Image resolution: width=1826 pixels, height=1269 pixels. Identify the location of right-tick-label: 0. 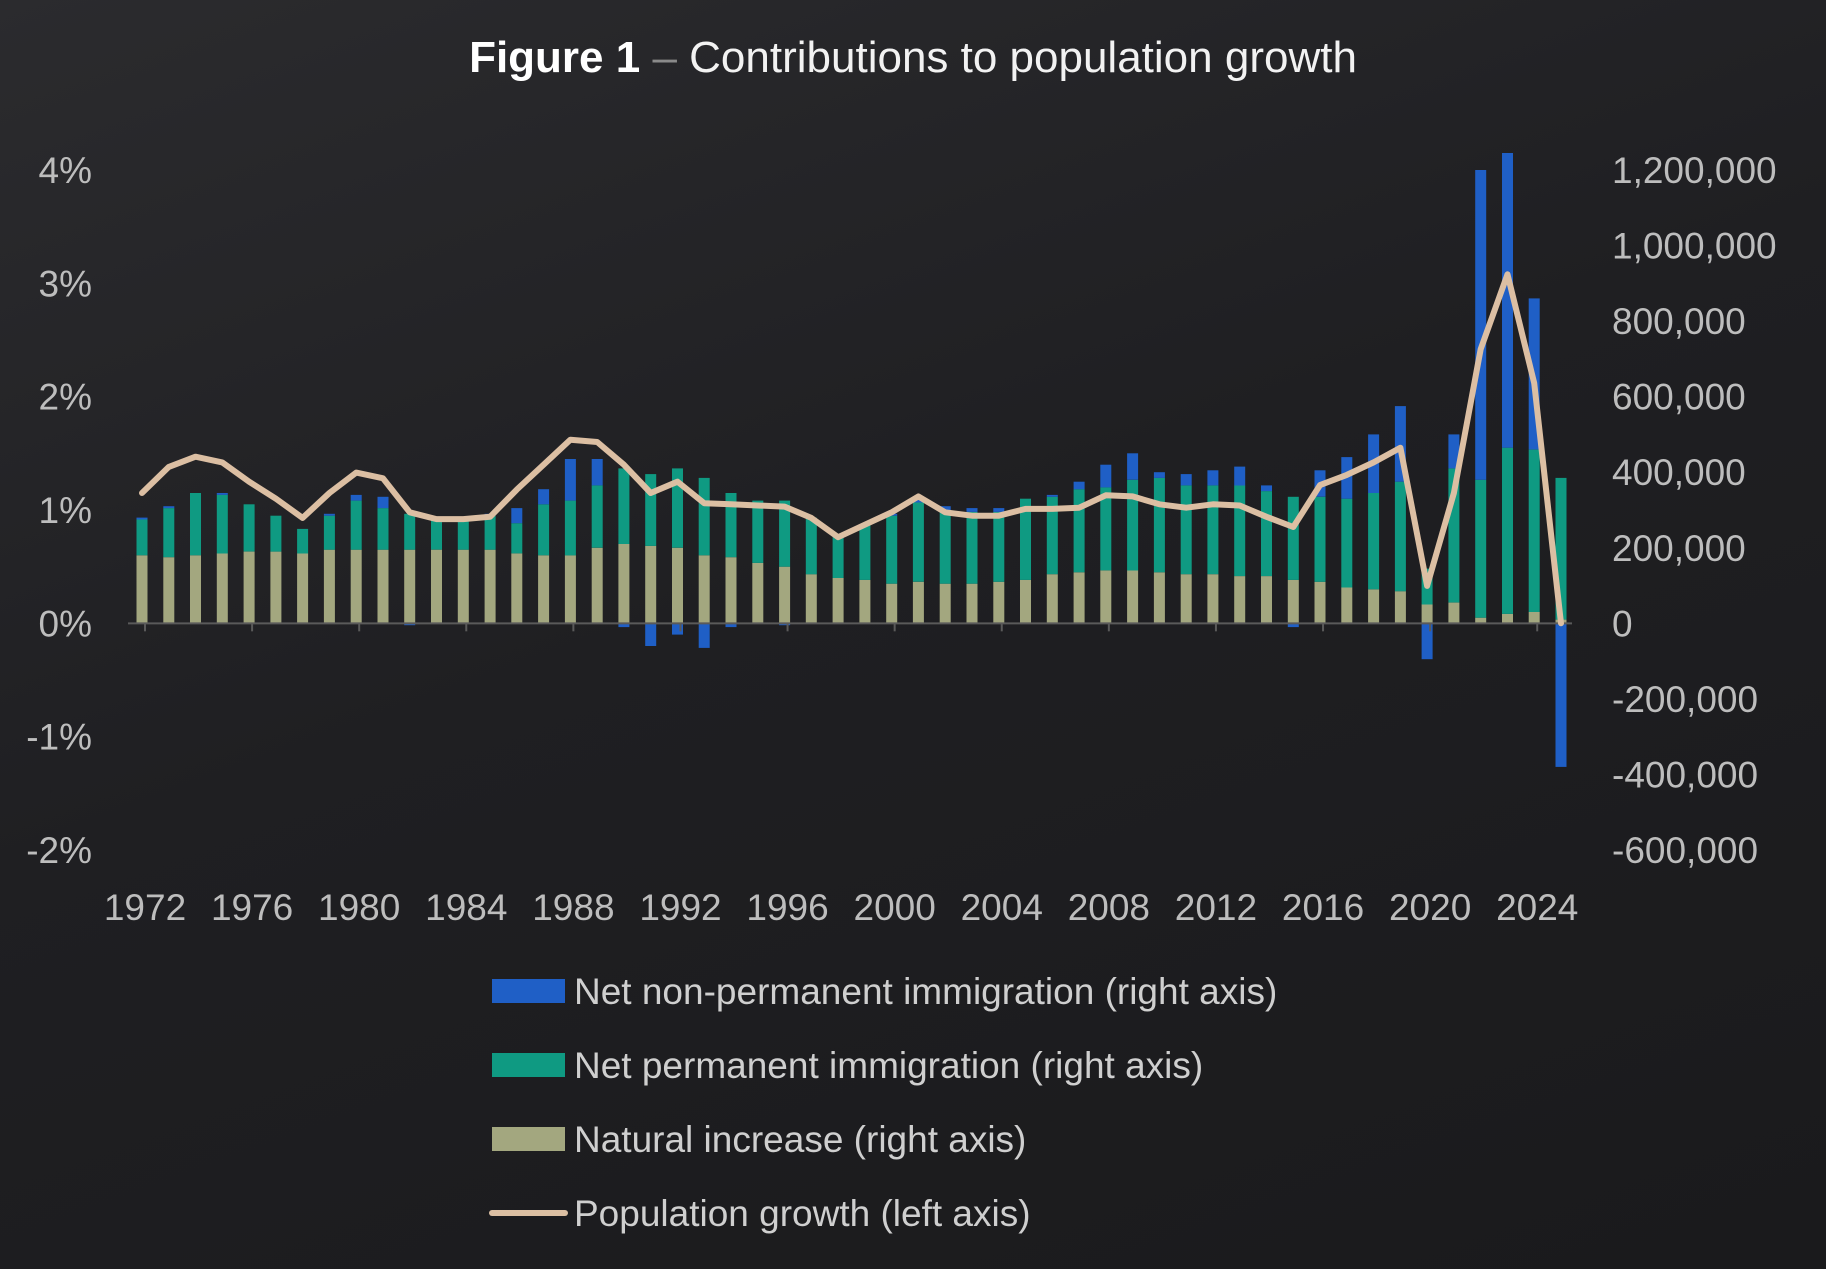
(1622, 623).